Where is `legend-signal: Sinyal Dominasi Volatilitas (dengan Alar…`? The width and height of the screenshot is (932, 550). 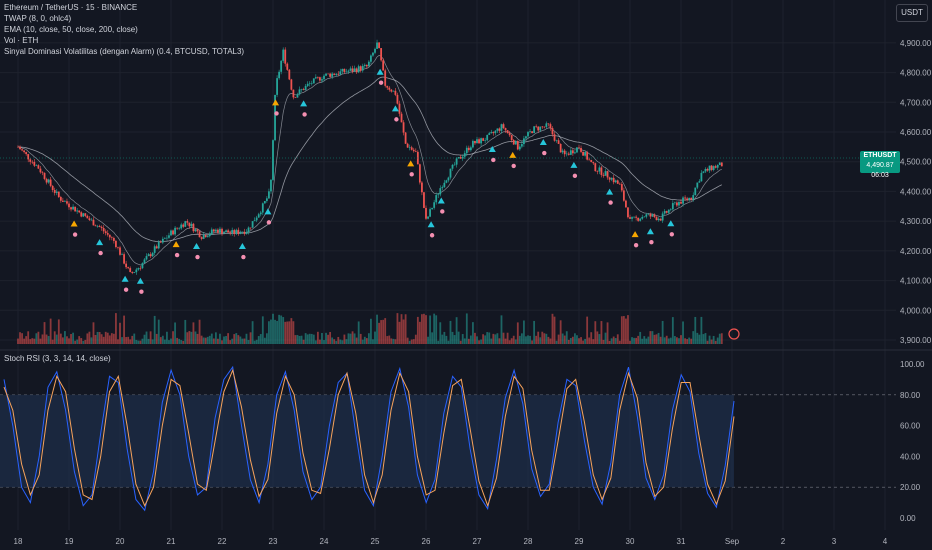 legend-signal: Sinyal Dominasi Volatilitas (dengan Alar… is located at coordinates (124, 51).